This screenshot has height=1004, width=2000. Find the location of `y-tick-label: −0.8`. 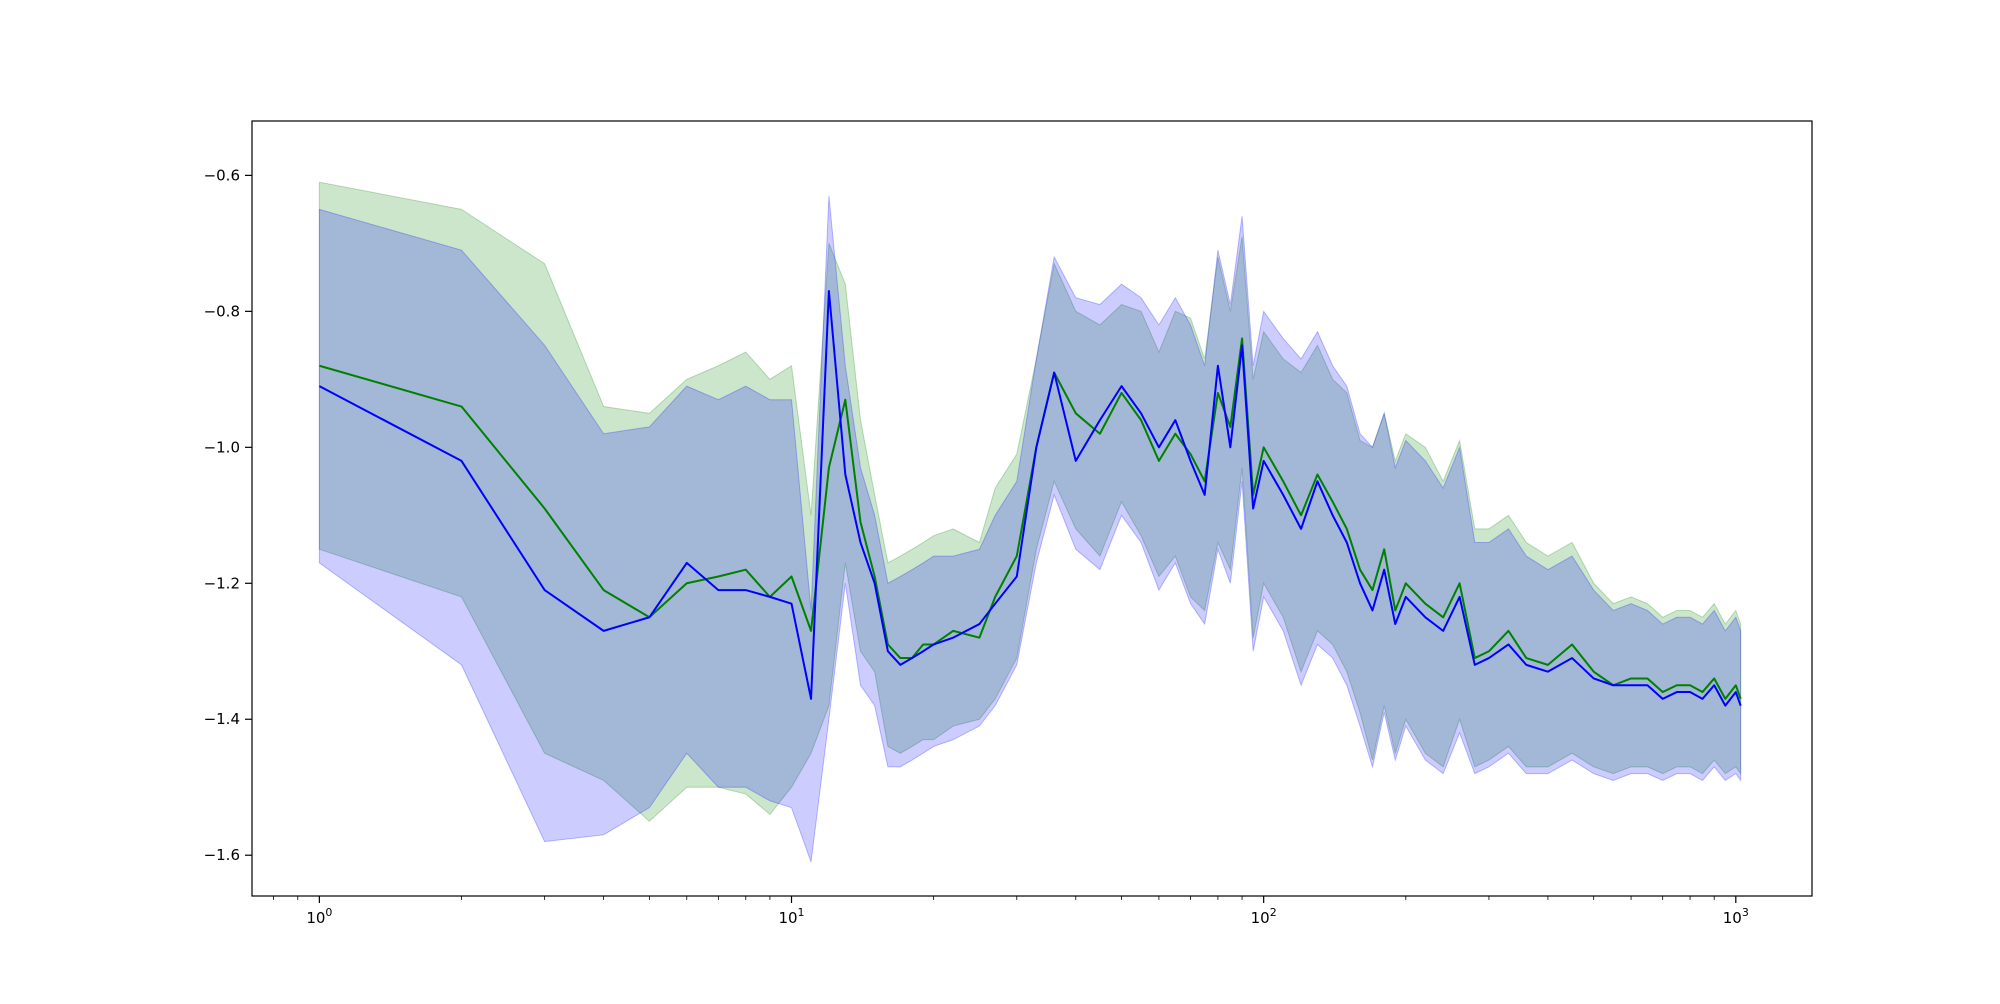

y-tick-label: −0.8 is located at coordinates (222, 311).